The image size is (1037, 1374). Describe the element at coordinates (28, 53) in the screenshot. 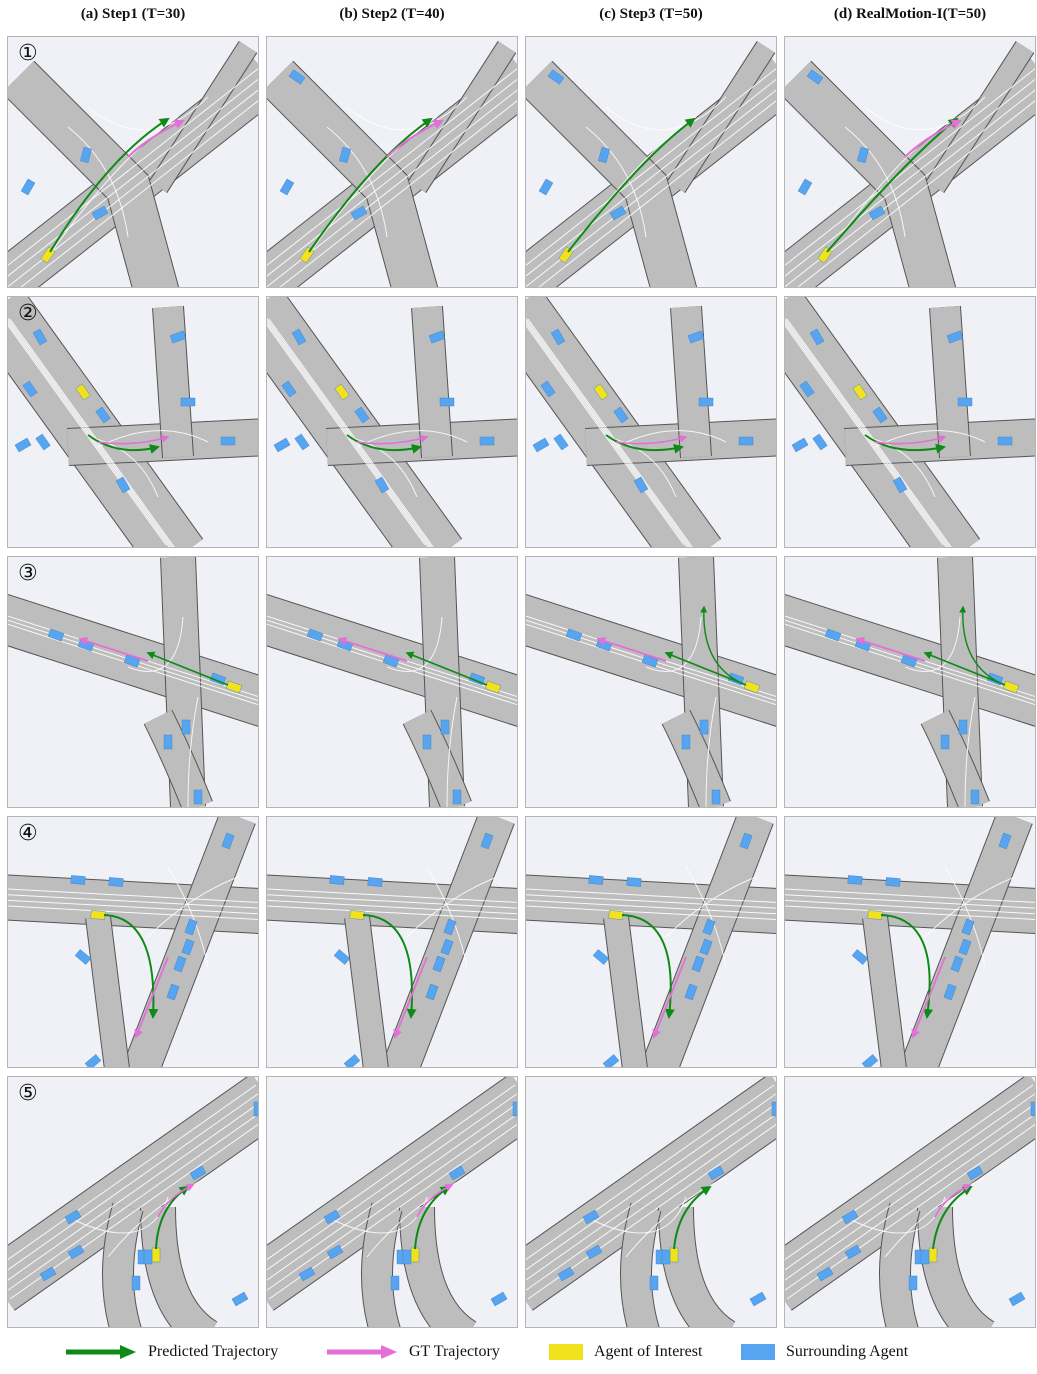

I see `row-number: ①` at that location.